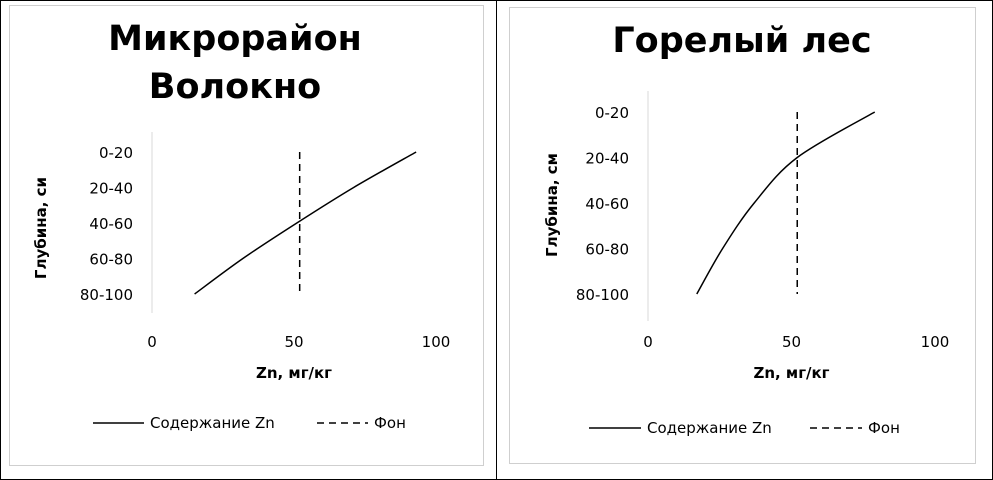  I want to click on y-axis-label: Глубина, см, so click(552, 205).